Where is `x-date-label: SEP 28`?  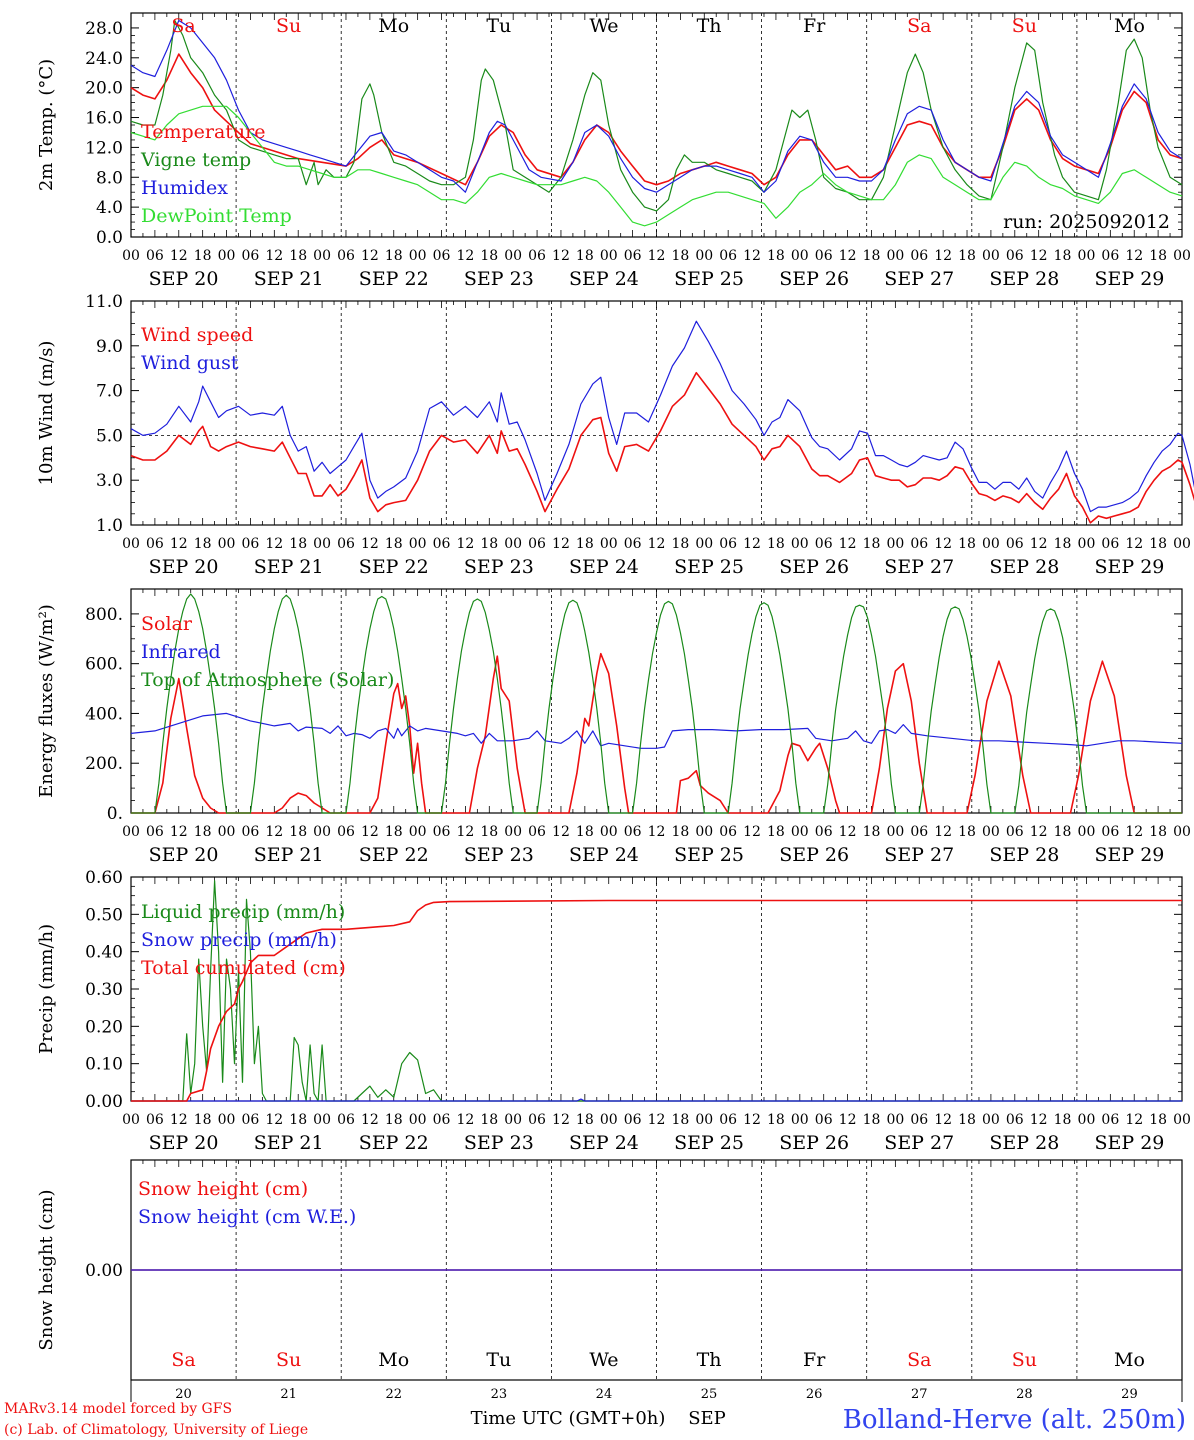
x-date-label: SEP 28 is located at coordinates (1024, 1143).